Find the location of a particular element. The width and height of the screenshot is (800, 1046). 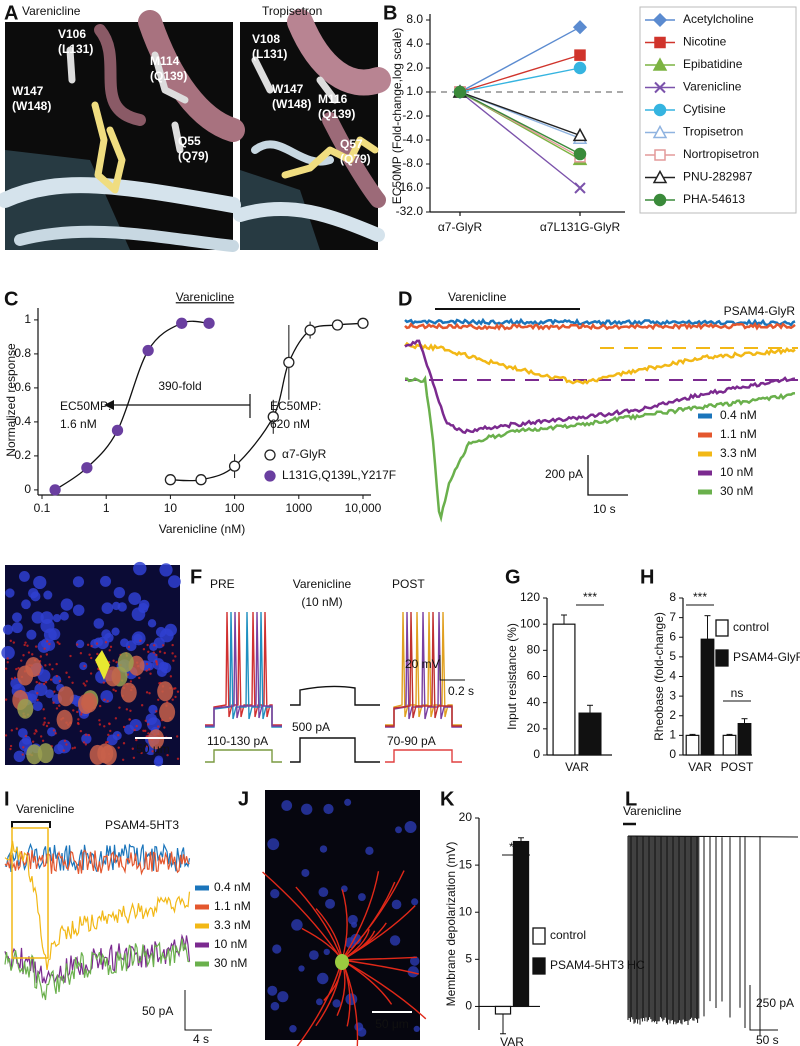

y-tick-label: 1.0 is located at coordinates (414, 91).